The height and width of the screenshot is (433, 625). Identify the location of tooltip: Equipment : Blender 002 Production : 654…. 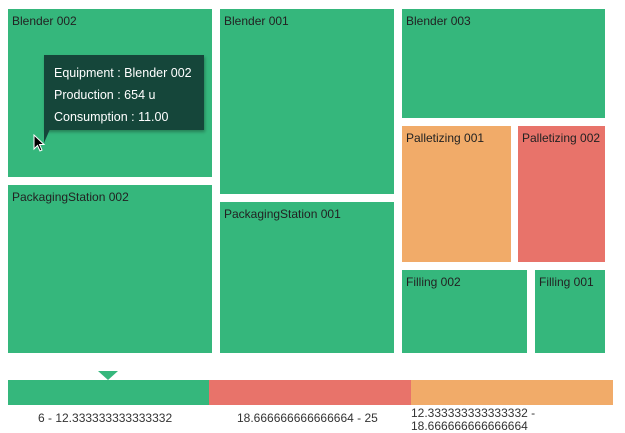
(124, 92).